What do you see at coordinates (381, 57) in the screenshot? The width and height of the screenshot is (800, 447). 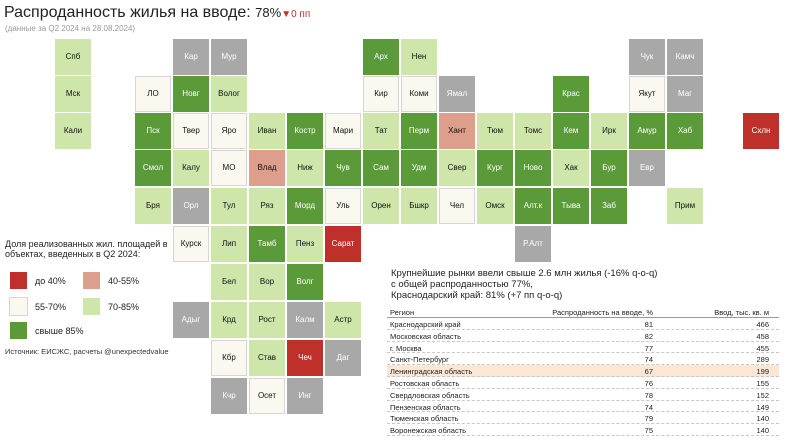 I see `region-tile: Арх` at bounding box center [381, 57].